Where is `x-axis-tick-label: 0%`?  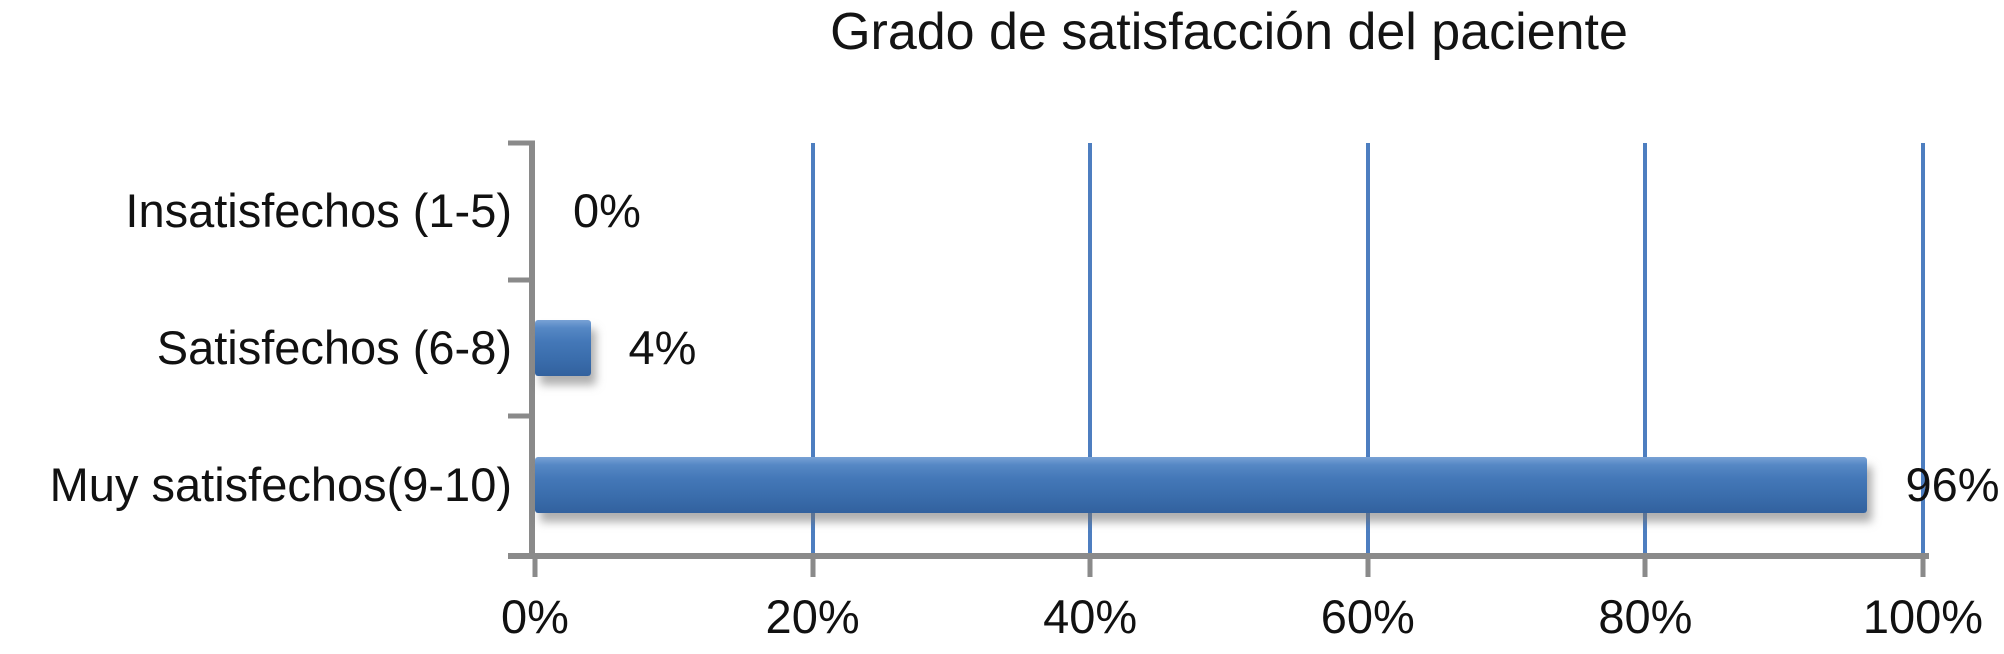
x-axis-tick-label: 0% is located at coordinates (535, 616).